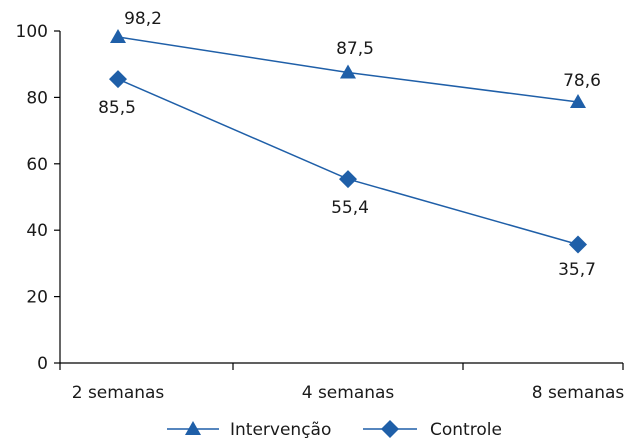  I want to click on data-label: 55,4, so click(350, 208).